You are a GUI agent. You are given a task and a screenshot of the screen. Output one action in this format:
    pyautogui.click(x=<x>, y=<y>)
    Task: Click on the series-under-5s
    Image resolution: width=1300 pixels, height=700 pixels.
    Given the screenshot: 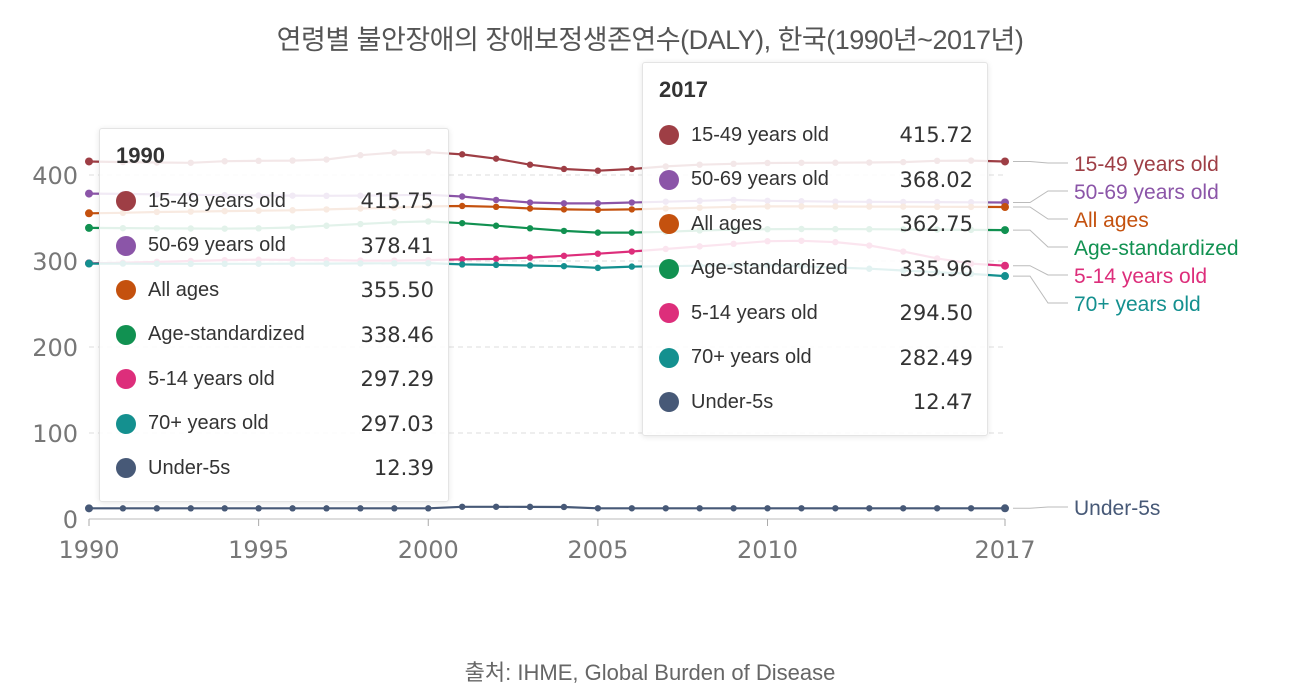 What is the action you would take?
    pyautogui.click(x=547, y=508)
    